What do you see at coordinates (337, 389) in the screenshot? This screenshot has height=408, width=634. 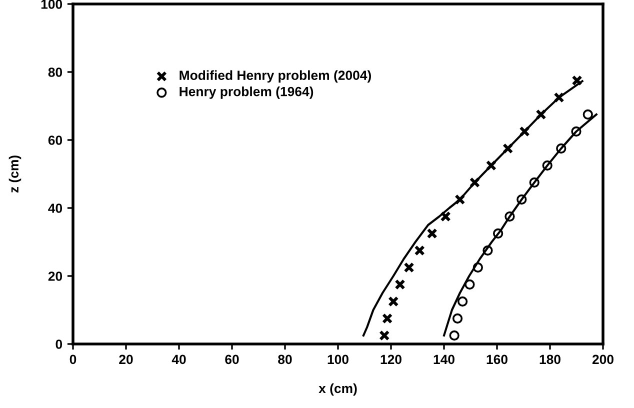 I see `x-axis-title: x (cm)` at bounding box center [337, 389].